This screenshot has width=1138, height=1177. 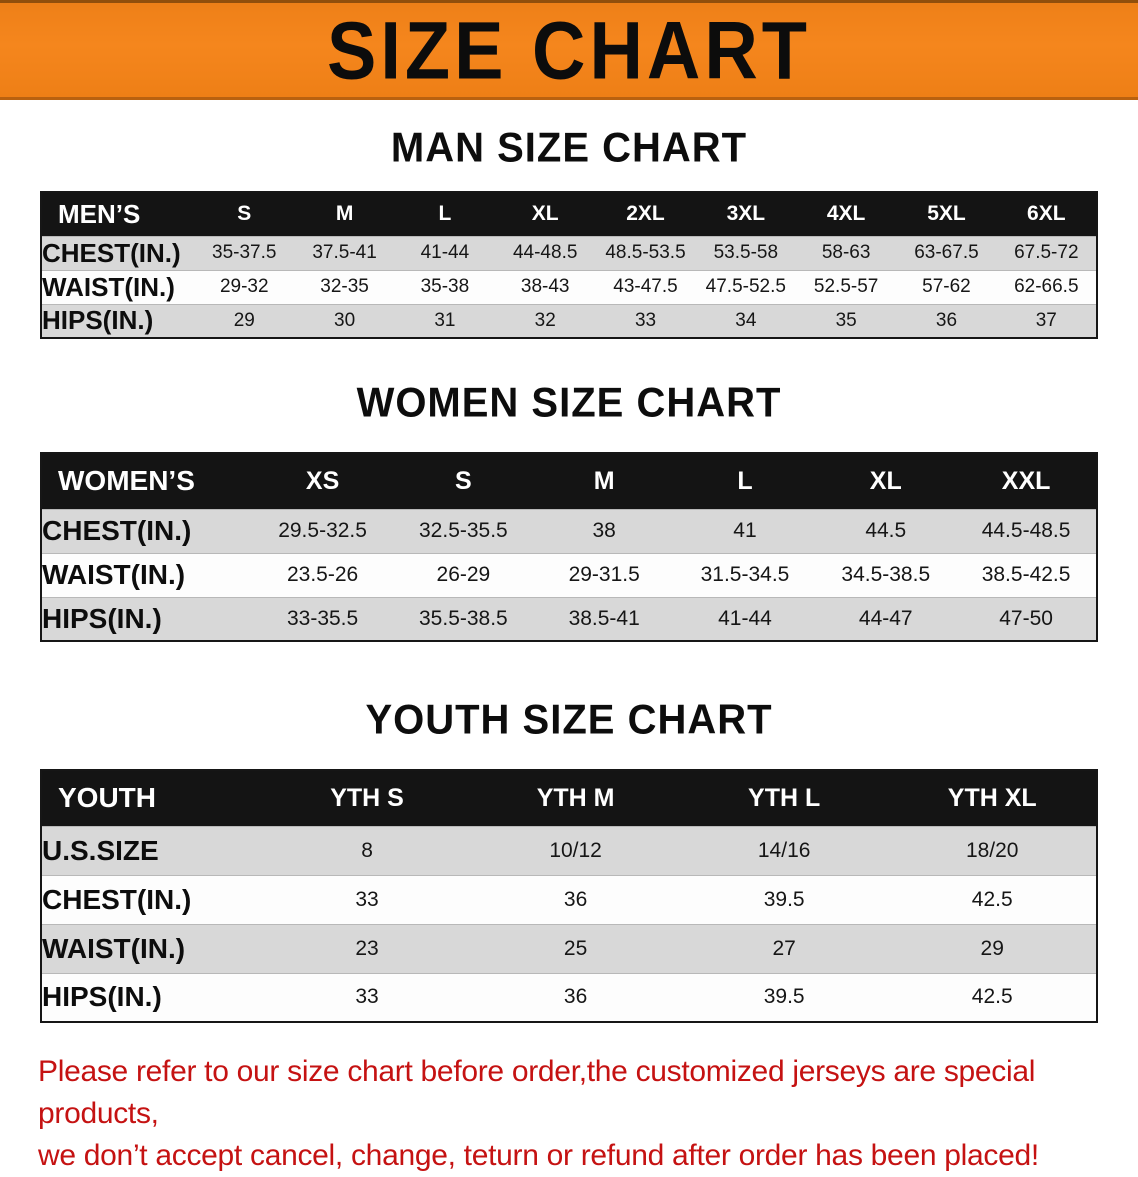 I want to click on table-corner-label: WOMEN’S, so click(x=126, y=481).